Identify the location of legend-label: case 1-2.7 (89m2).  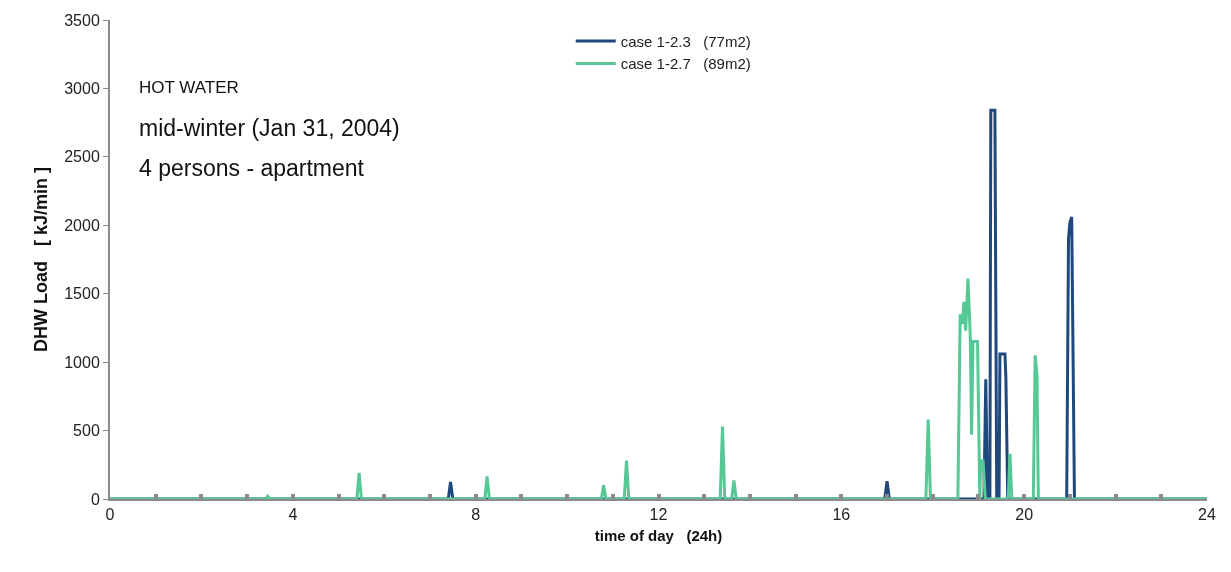
(685, 64).